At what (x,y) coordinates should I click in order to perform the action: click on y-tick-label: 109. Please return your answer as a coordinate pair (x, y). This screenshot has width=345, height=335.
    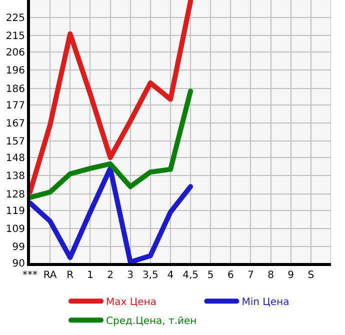
    Looking at the image, I should click on (15, 229).